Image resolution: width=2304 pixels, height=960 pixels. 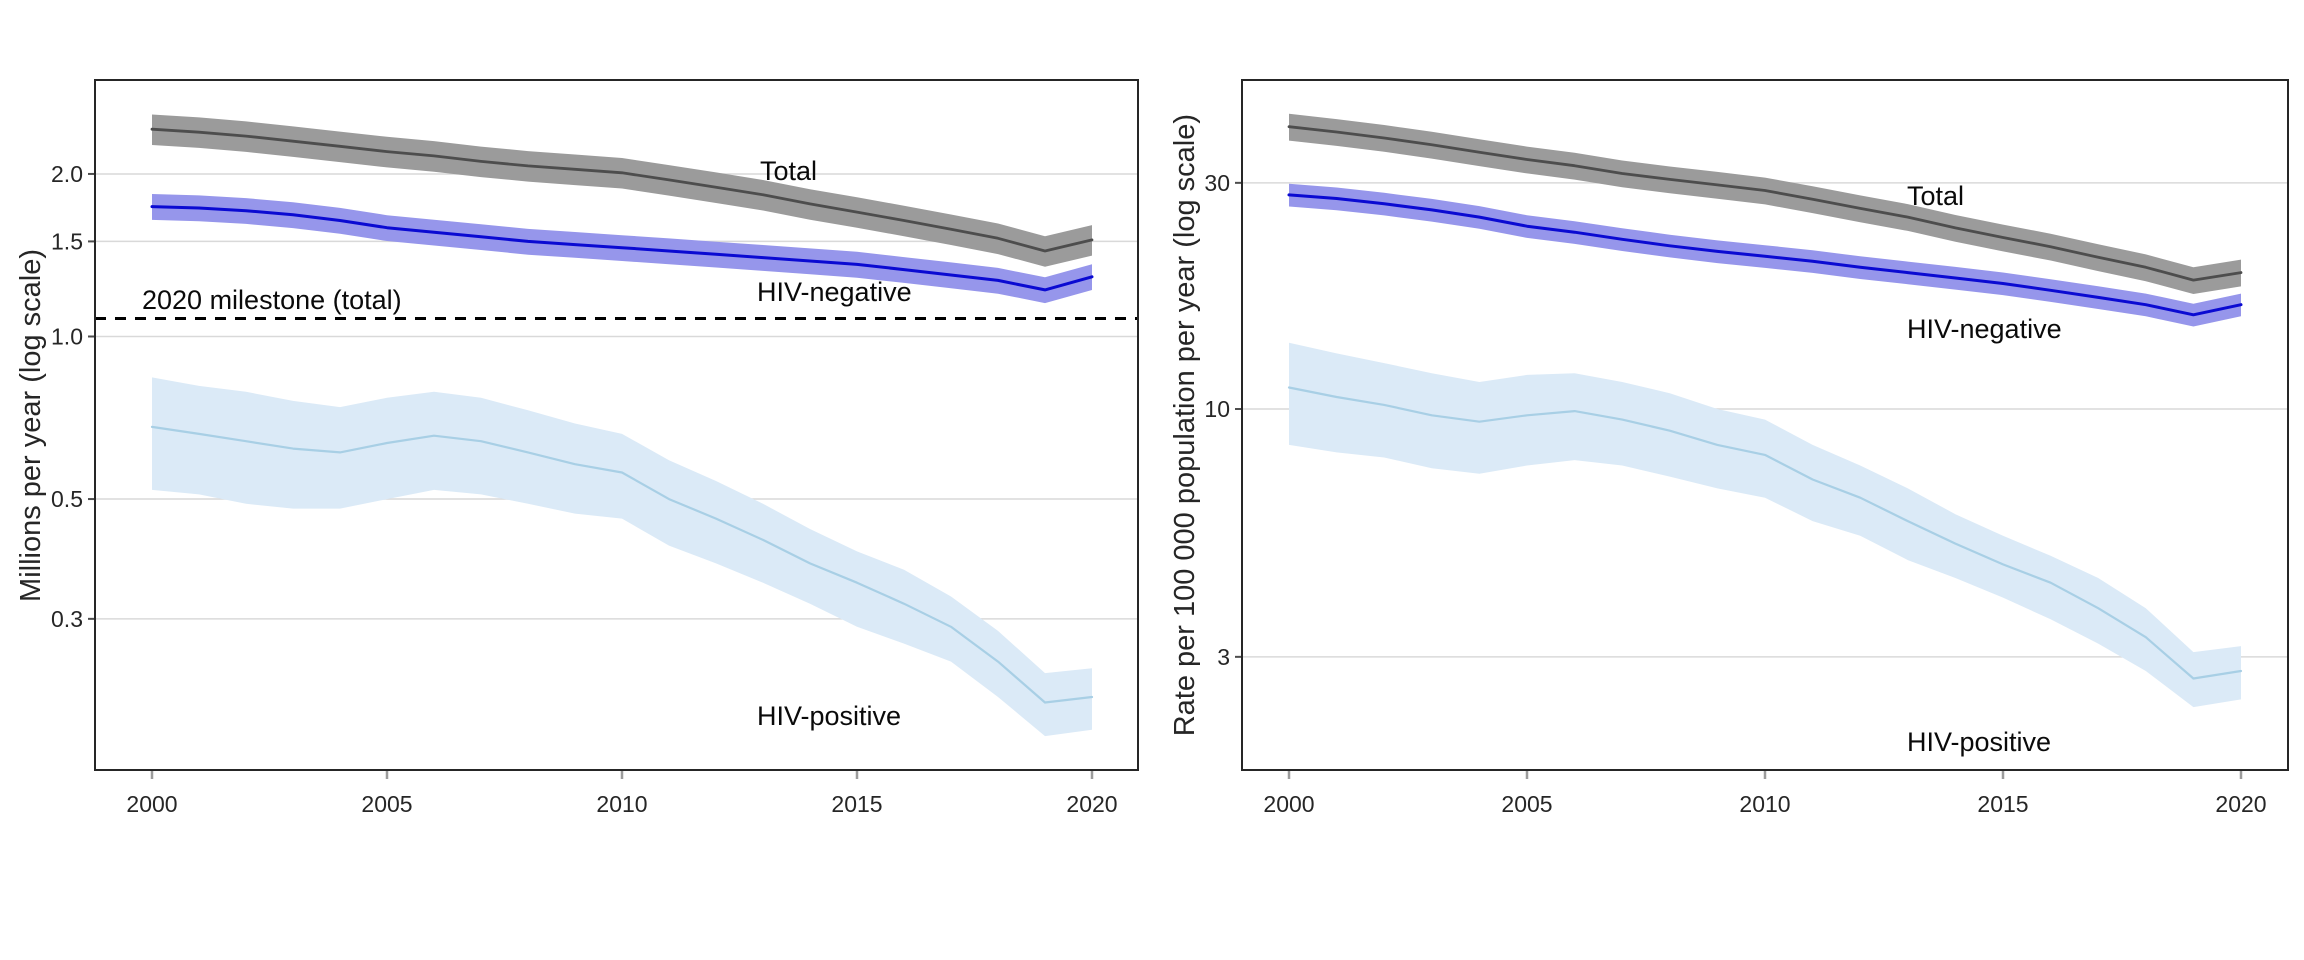 What do you see at coordinates (67, 241) in the screenshot?
I see `y-tick-label: 1.5` at bounding box center [67, 241].